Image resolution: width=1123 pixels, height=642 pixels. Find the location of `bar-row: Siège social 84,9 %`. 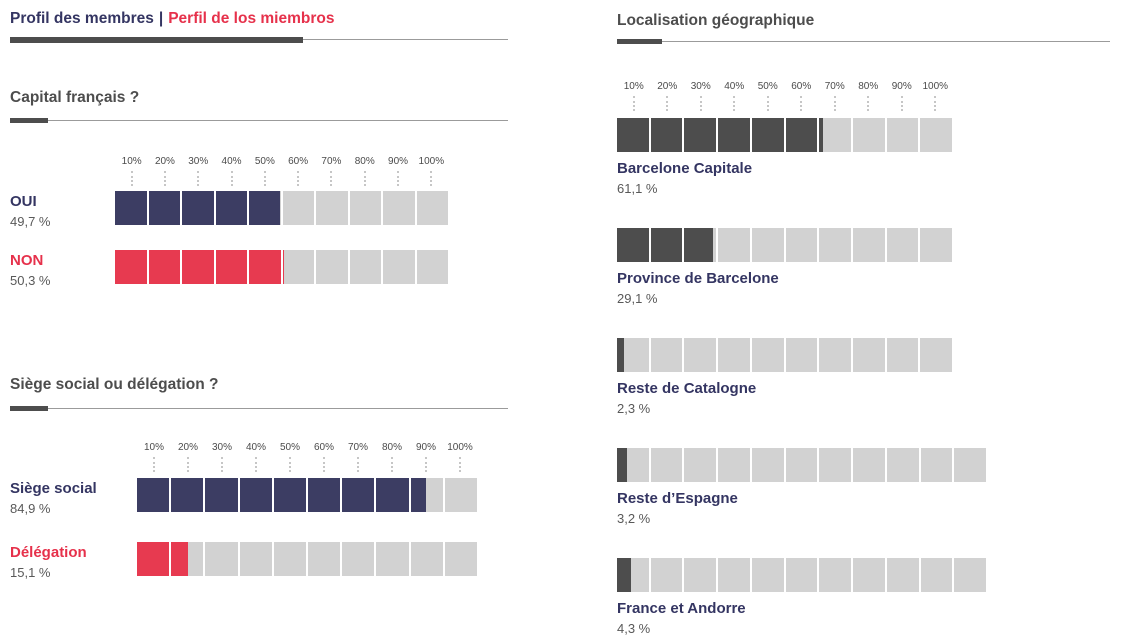

bar-row: Siège social 84,9 % is located at coordinates (259, 497).